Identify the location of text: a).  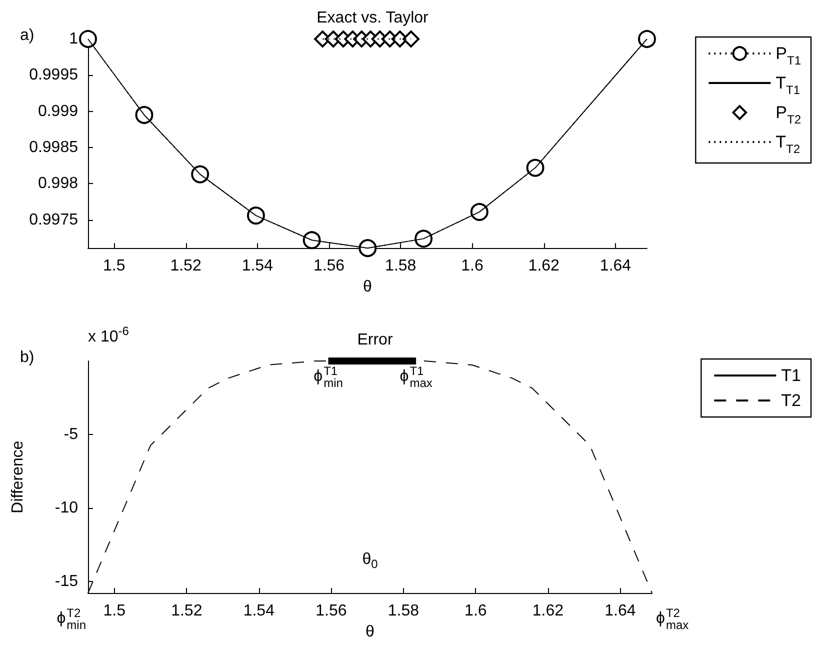
(27, 36).